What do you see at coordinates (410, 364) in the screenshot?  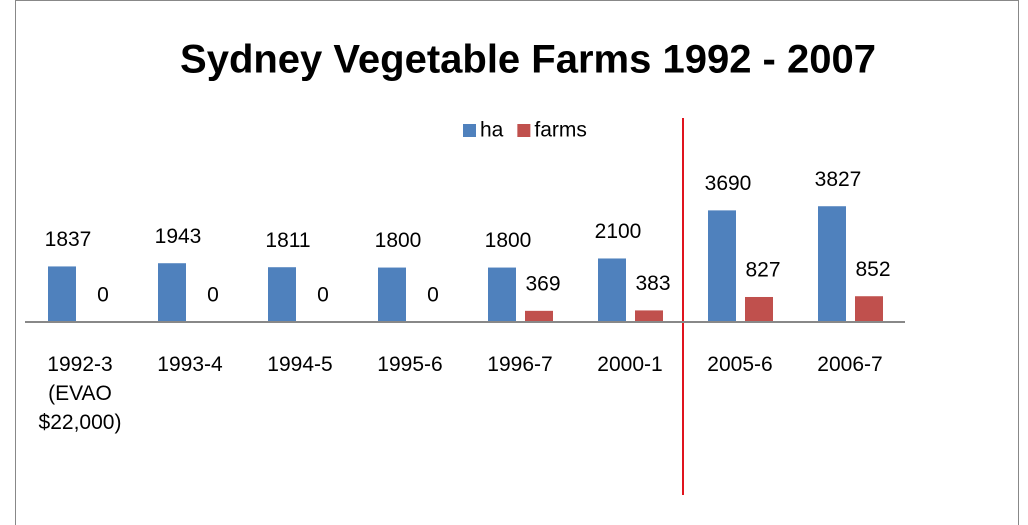 I see `x-tick-label: 1995-6` at bounding box center [410, 364].